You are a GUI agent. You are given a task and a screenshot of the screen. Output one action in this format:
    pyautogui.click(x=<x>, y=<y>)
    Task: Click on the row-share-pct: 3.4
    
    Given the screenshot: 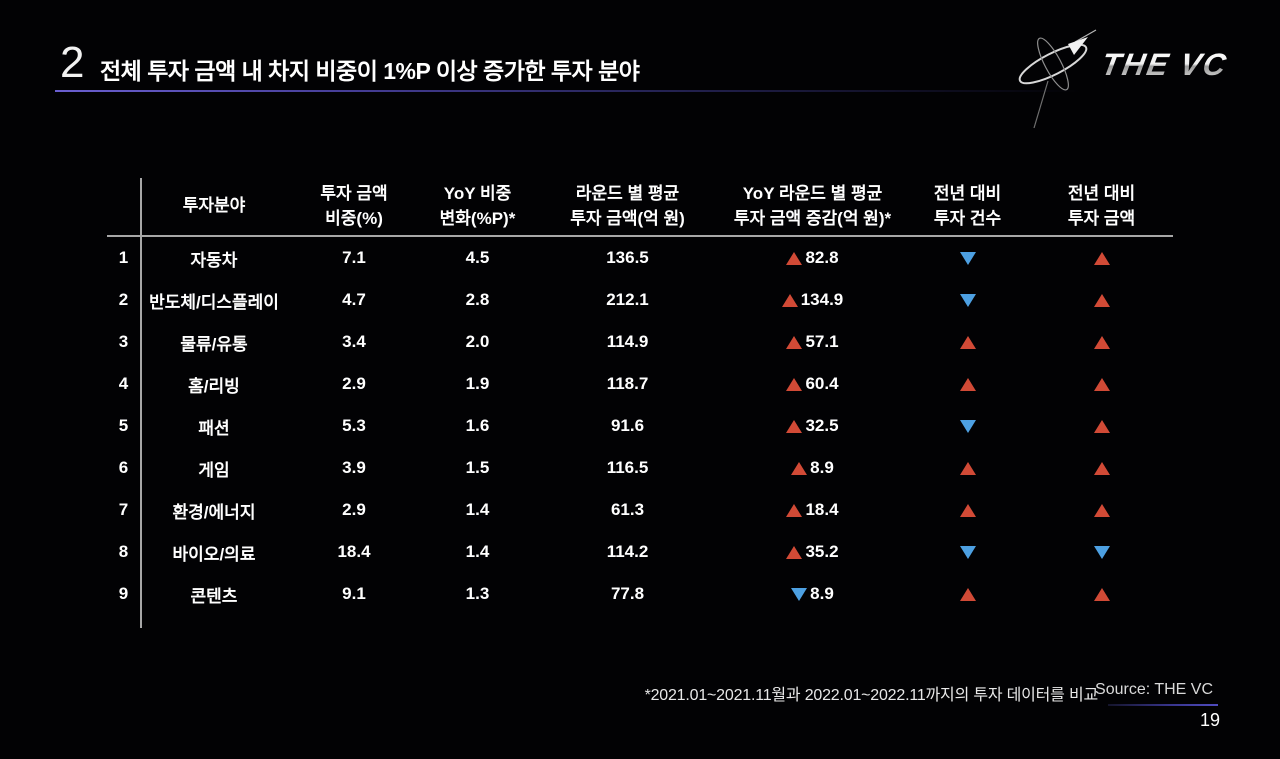 What is the action you would take?
    pyautogui.click(x=354, y=341)
    